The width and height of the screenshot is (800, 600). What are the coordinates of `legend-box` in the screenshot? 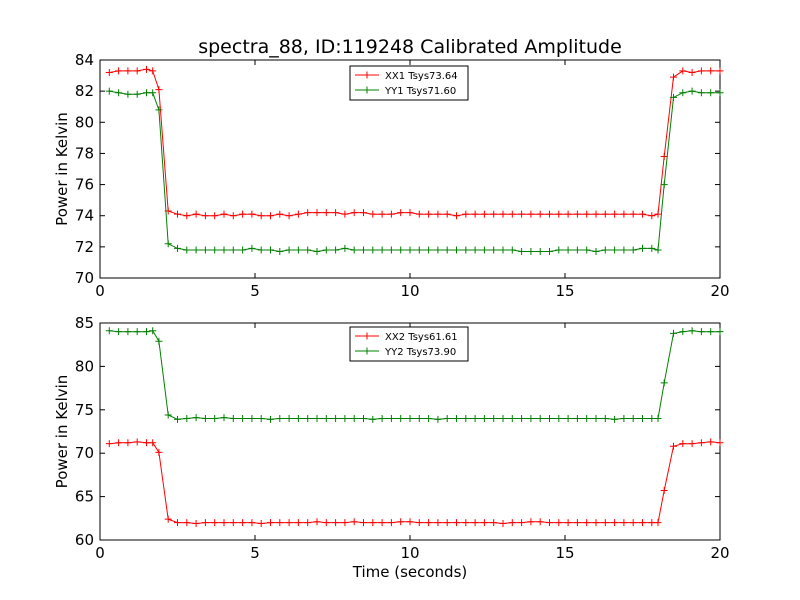 It's located at (409, 344).